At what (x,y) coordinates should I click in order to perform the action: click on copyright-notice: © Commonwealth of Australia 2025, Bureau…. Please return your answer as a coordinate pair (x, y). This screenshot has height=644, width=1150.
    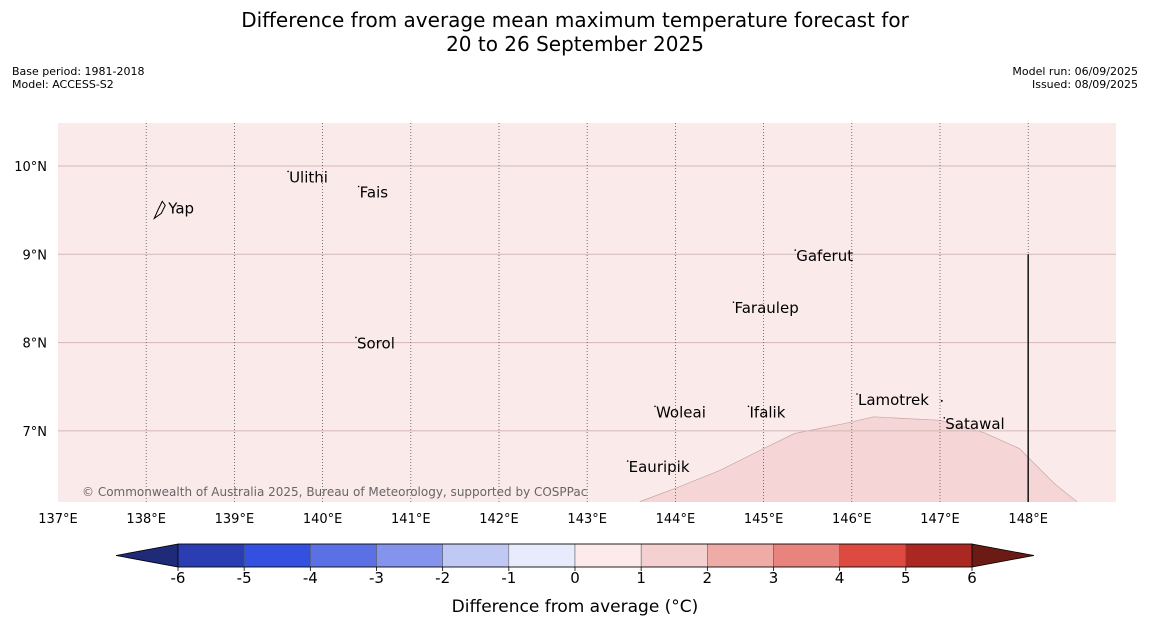
    Looking at the image, I should click on (334, 492).